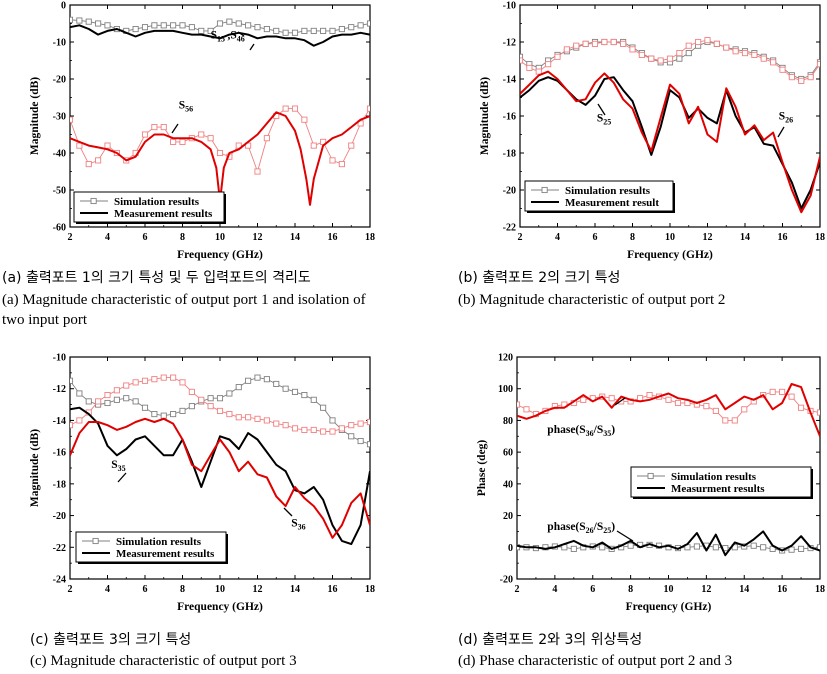 Image resolution: width=827 pixels, height=674 pixels. Describe the element at coordinates (590, 433) in the screenshot. I see `annotation-subscript: 36` at that location.